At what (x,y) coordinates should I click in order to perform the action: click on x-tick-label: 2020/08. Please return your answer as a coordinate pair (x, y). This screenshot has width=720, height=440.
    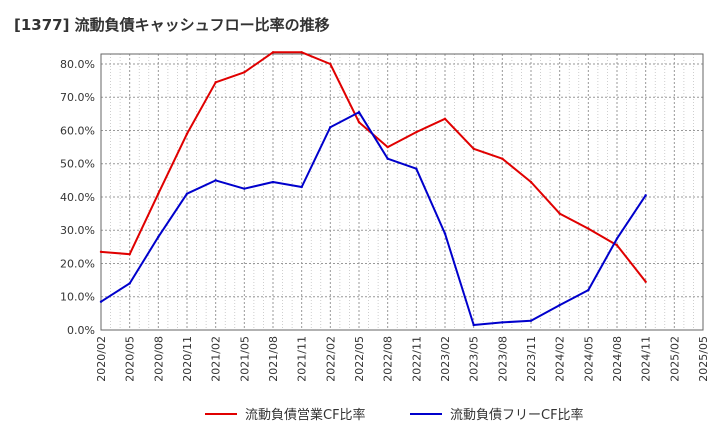
    Looking at the image, I should click on (158, 359).